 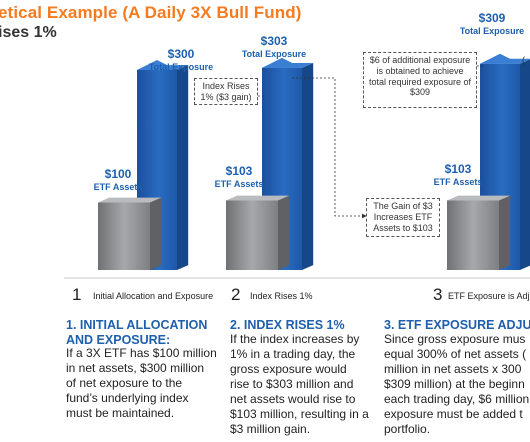 What do you see at coordinates (118, 174) in the screenshot?
I see `assets-value: $100` at bounding box center [118, 174].